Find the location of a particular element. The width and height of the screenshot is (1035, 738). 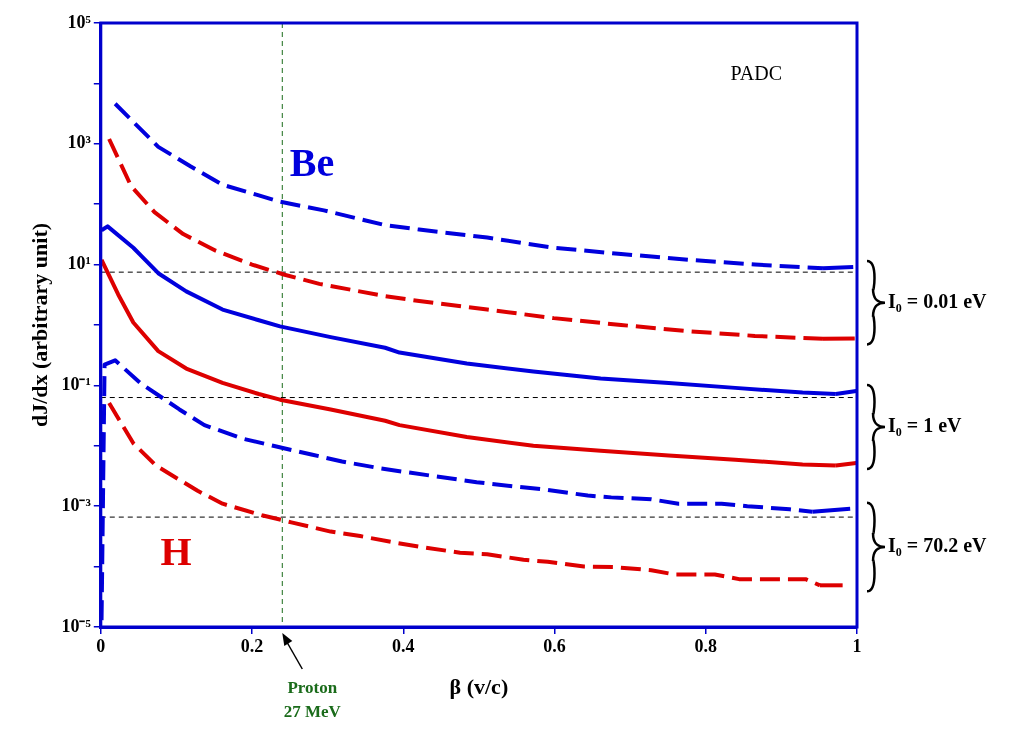

y-tick-label: 10⁻⁵ is located at coordinates (76, 625).